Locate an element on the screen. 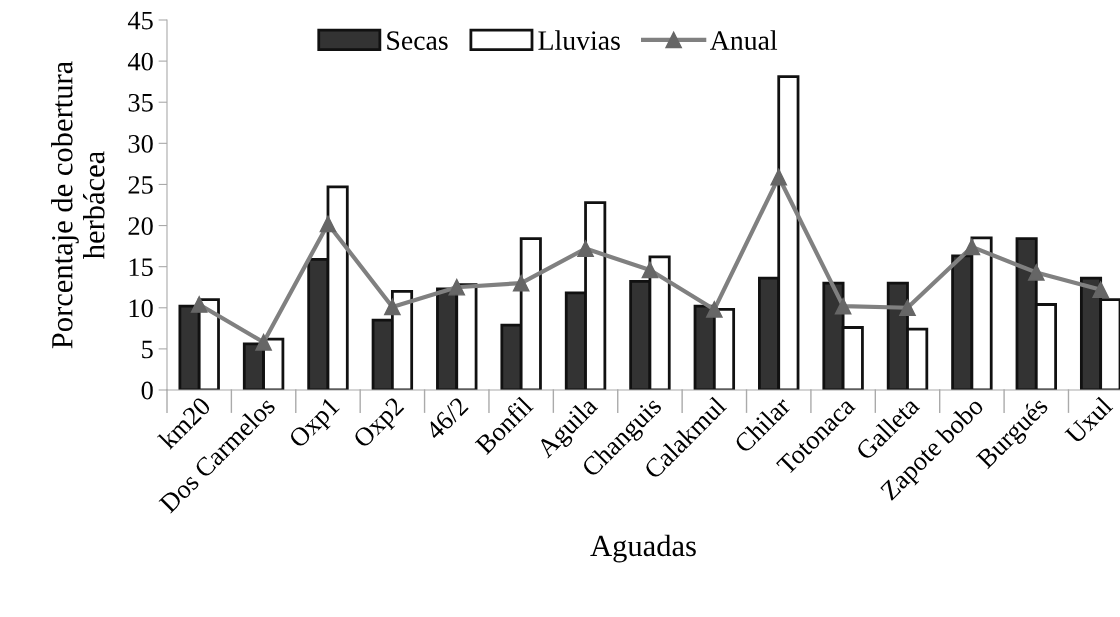 The height and width of the screenshot is (617, 1120). y-tick-label: 5 is located at coordinates (147, 349).